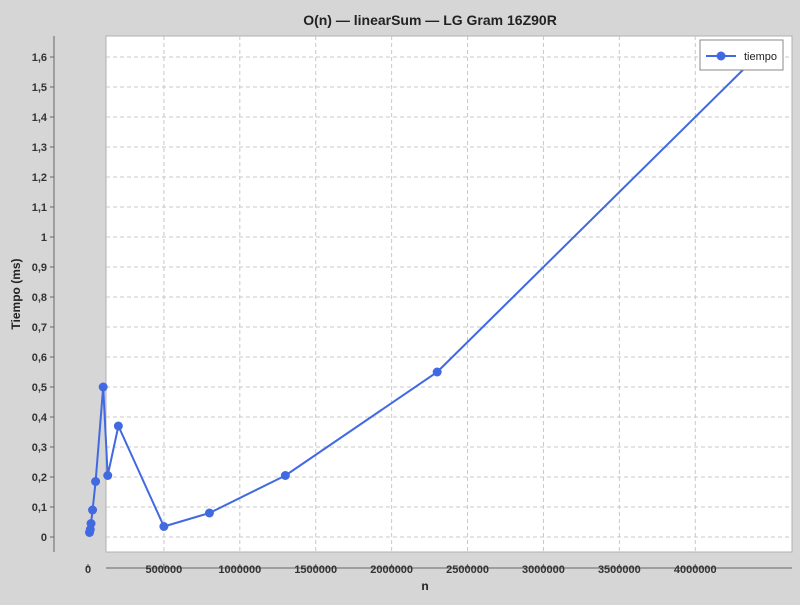 The width and height of the screenshot is (800, 605). What do you see at coordinates (39, 88) in the screenshot?
I see `y-tick-label: 1,5` at bounding box center [39, 88].